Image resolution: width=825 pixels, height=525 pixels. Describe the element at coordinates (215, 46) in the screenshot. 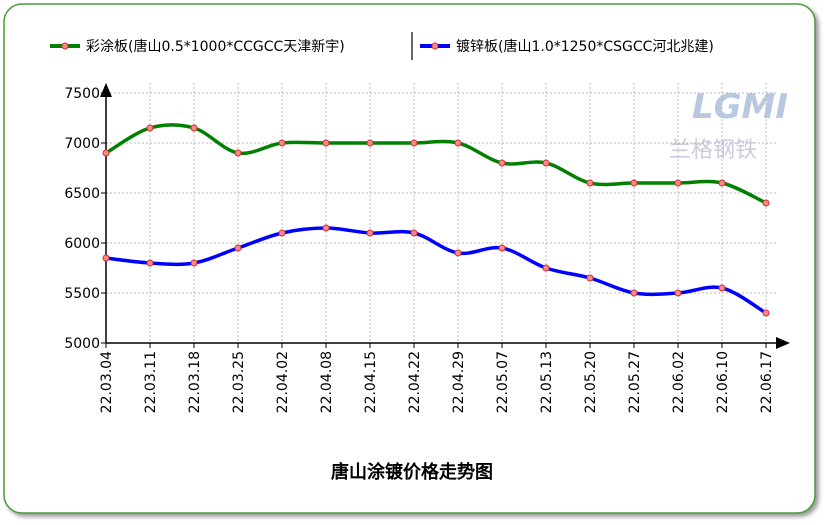

I see `legend-label: 彩涂板(唐山0.5*1000*CCGCC天津新宇)` at that location.